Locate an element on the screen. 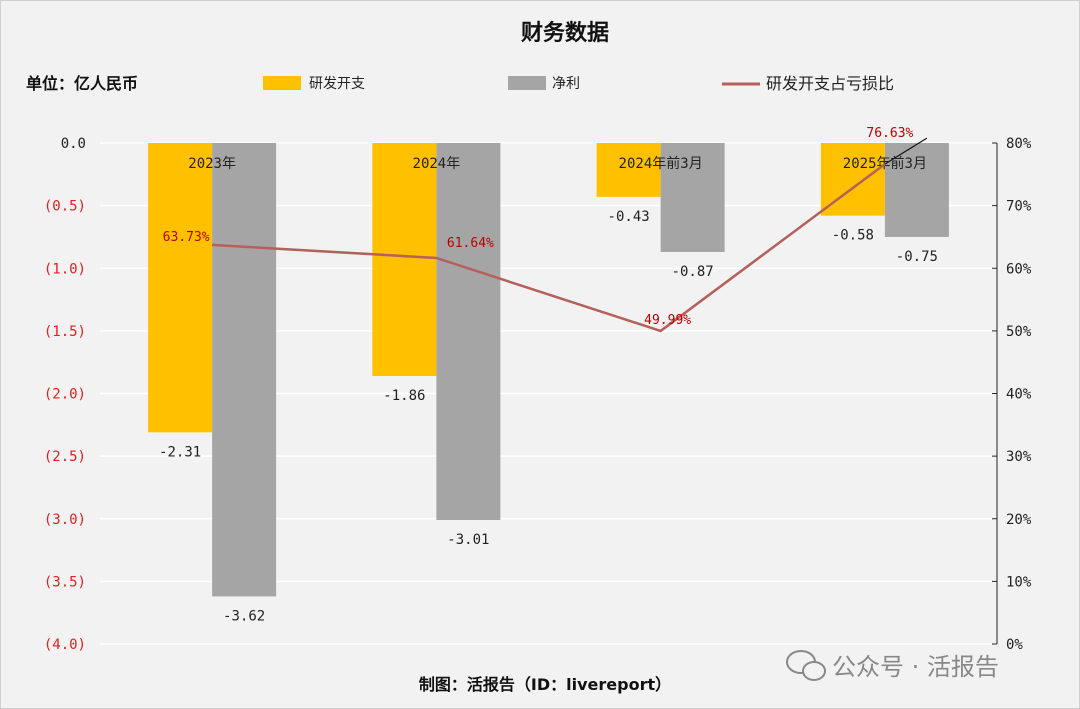 This screenshot has width=1080, height=709. data-label: -2.31 is located at coordinates (180, 452).